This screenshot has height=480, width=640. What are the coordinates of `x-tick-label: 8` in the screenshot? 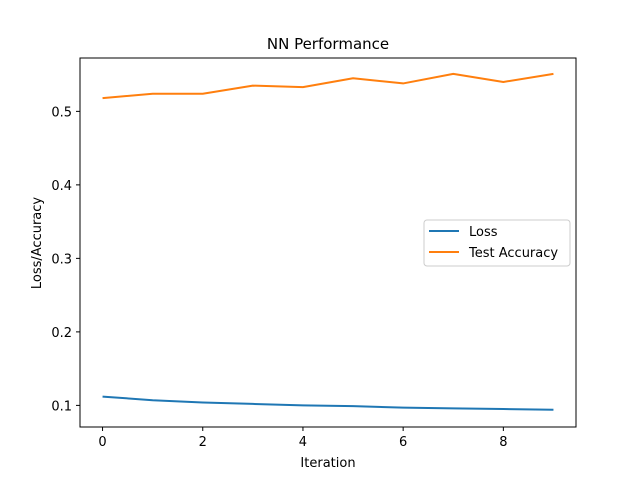 It's located at (503, 442).